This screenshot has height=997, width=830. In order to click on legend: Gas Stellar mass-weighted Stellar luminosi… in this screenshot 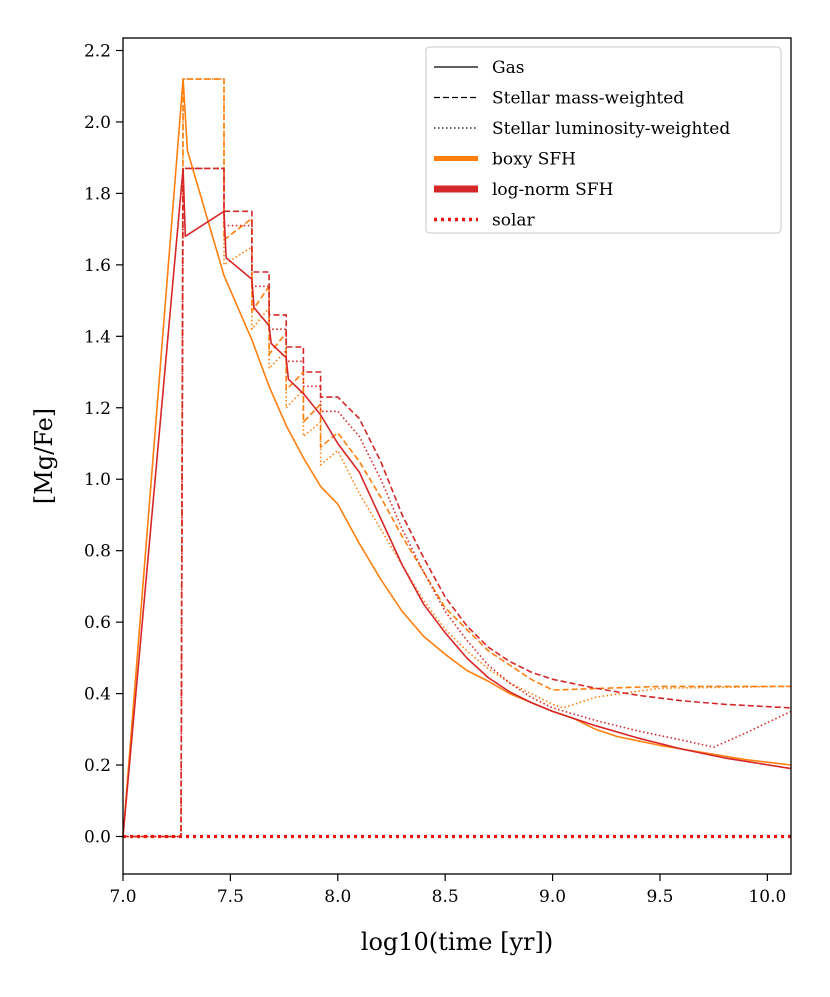, I will do `click(603, 140)`.